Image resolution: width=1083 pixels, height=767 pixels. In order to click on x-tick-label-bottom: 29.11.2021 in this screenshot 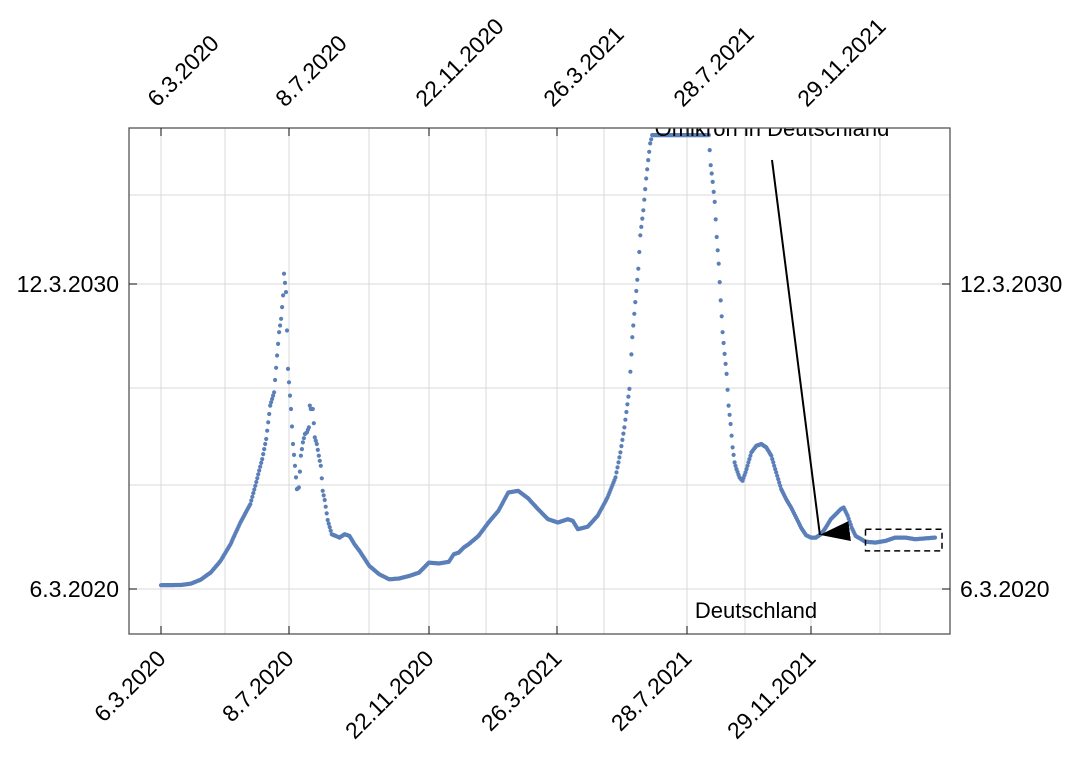, I will do `click(771, 694)`.